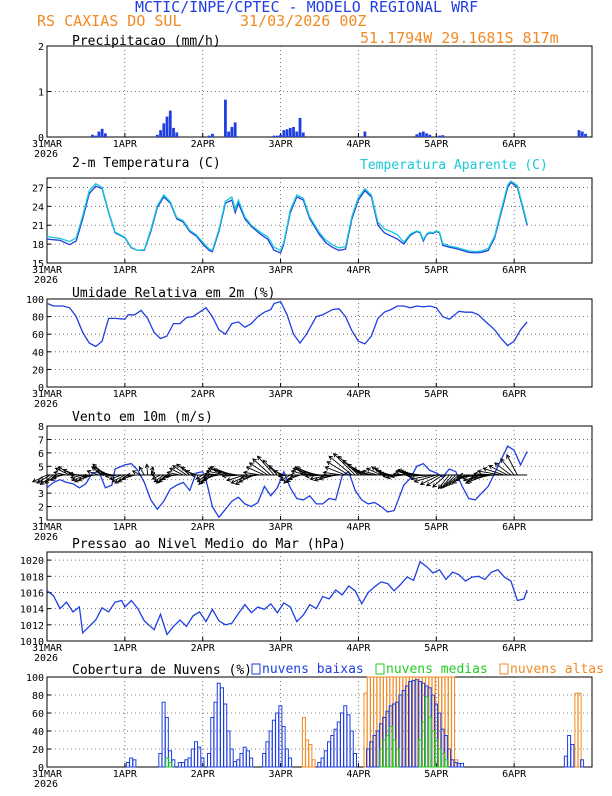 This screenshot has height=796, width=612. I want to click on clouds-xtick-label: 3APR, so click(281, 774).